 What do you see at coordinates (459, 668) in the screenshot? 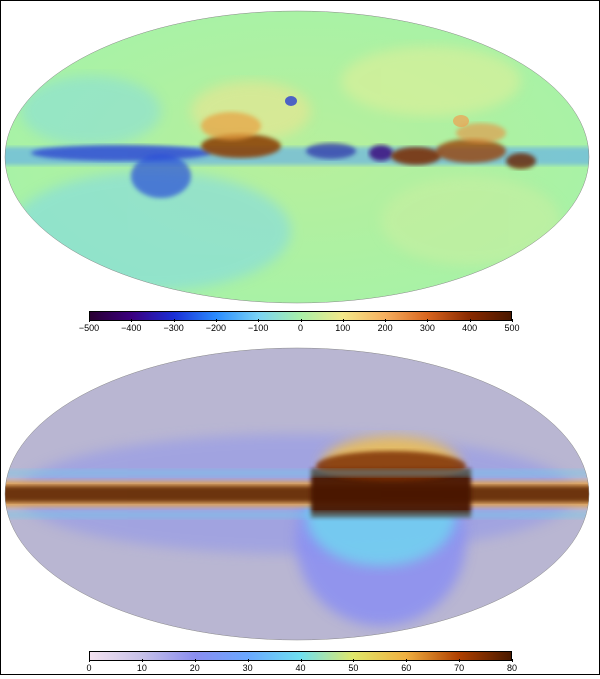
I see `colorbar-tick-label: 70` at bounding box center [459, 668].